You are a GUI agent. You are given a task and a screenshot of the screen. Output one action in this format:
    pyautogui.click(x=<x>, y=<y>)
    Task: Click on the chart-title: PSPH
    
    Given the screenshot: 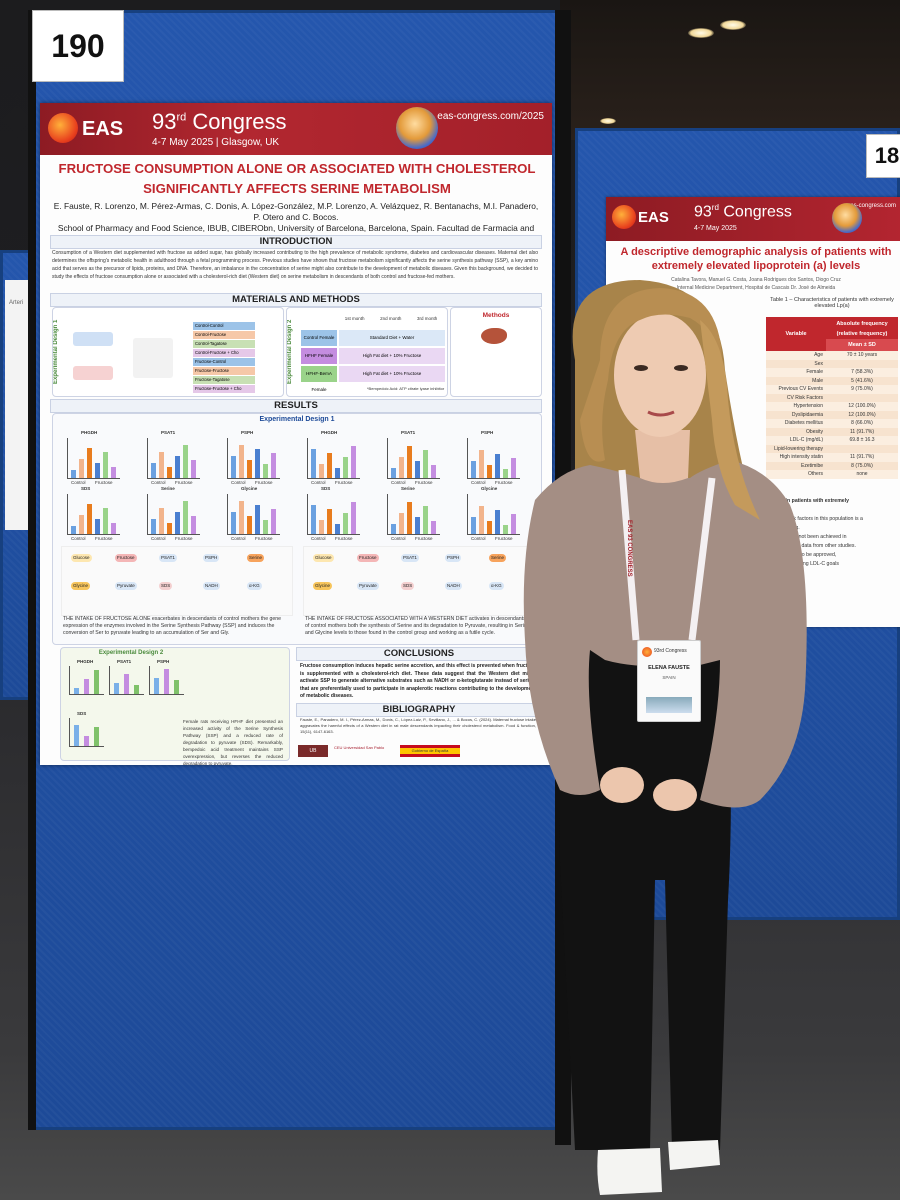 What is the action you would take?
    pyautogui.click(x=487, y=432)
    